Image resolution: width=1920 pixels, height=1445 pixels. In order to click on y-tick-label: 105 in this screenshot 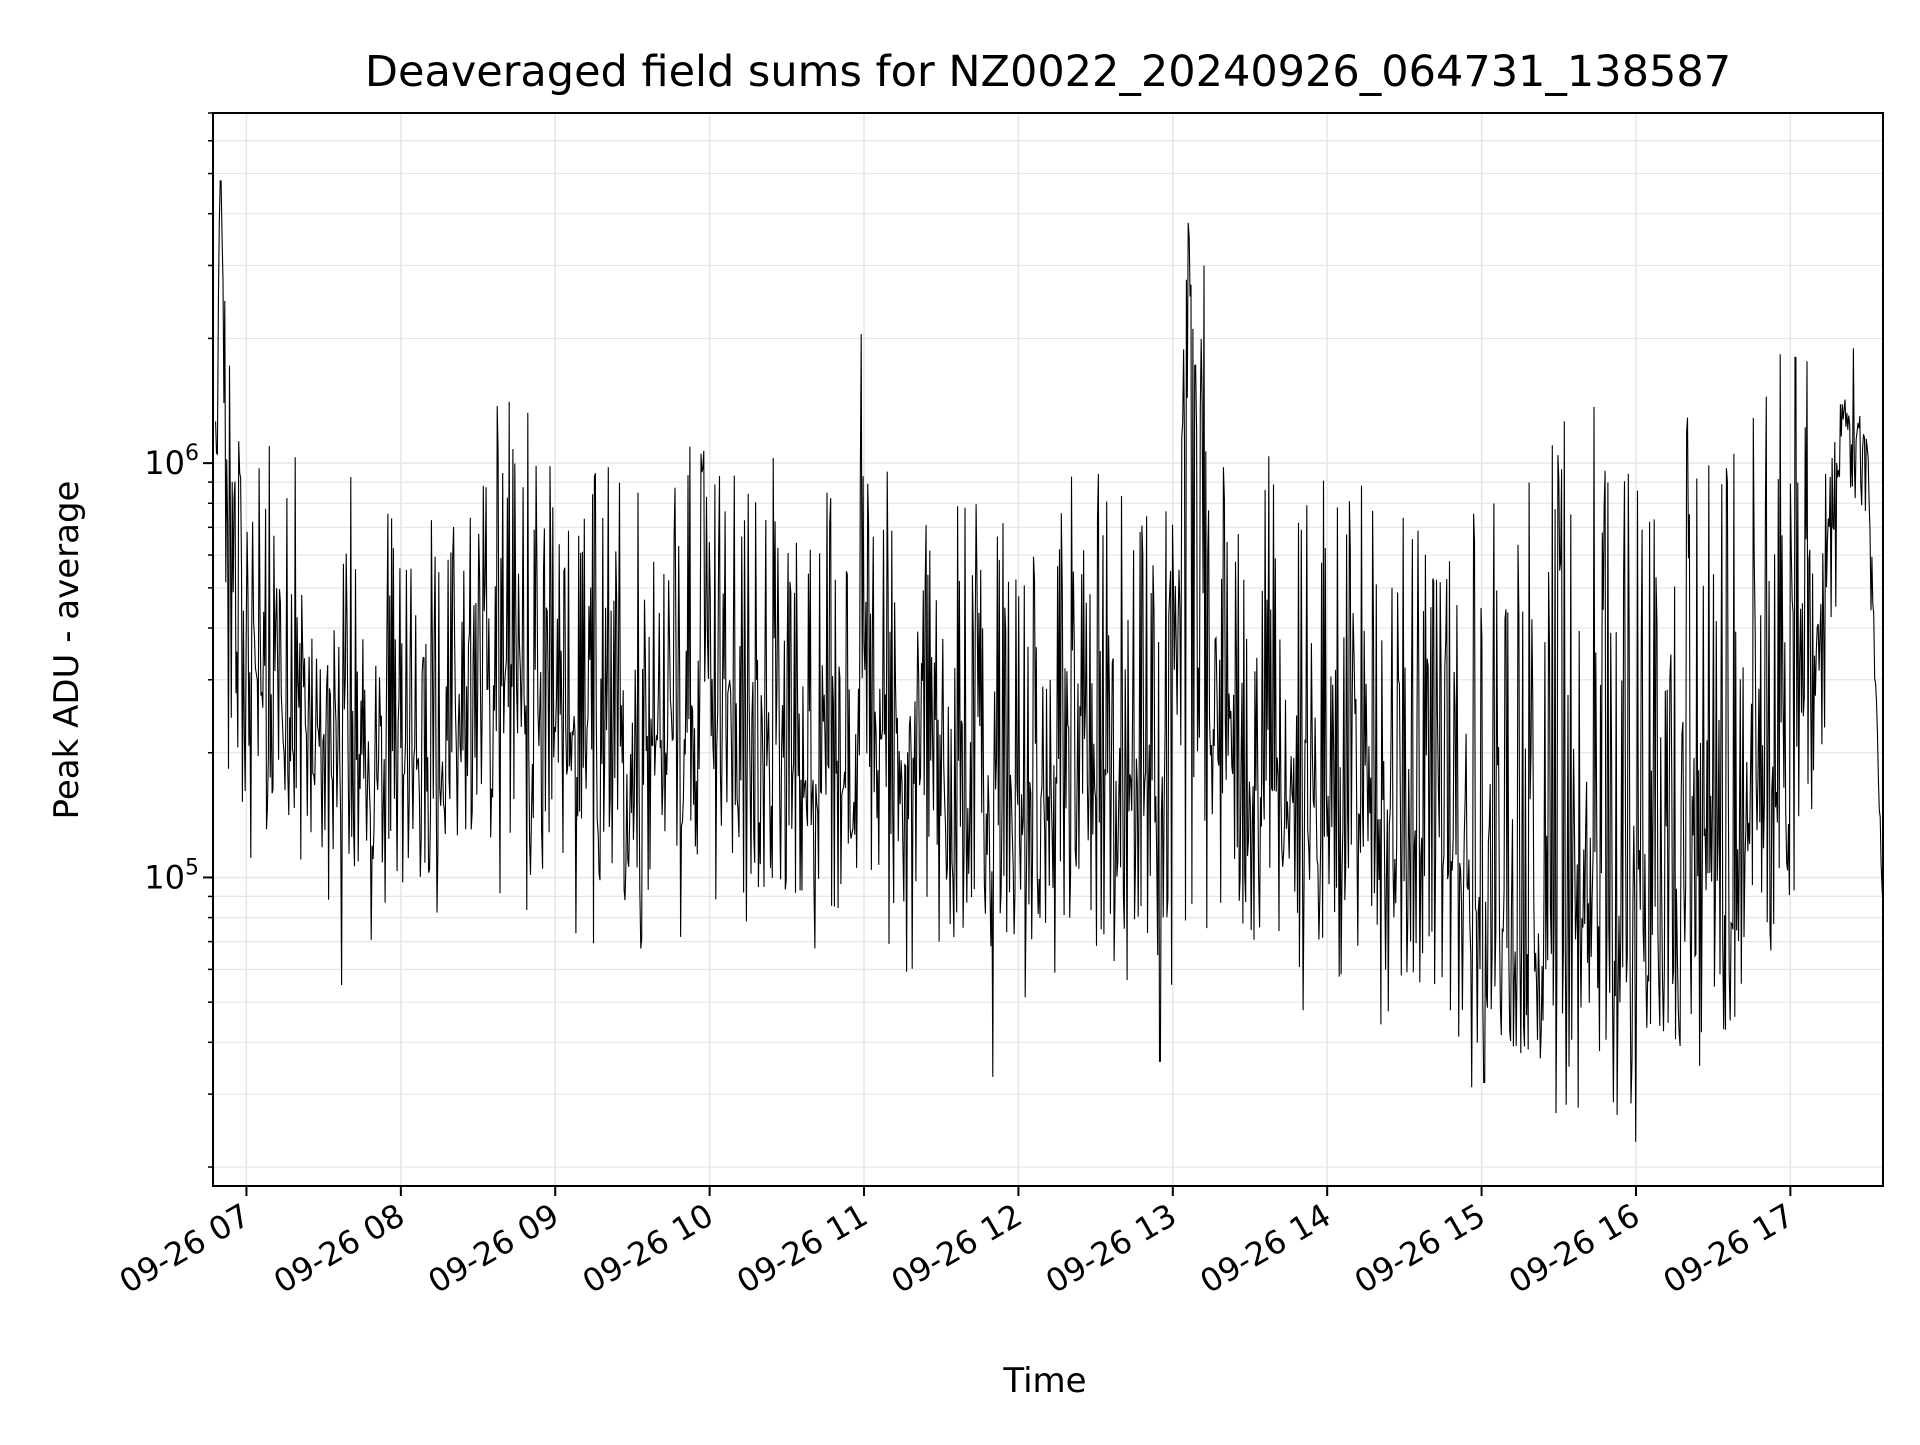, I will do `click(171, 875)`.